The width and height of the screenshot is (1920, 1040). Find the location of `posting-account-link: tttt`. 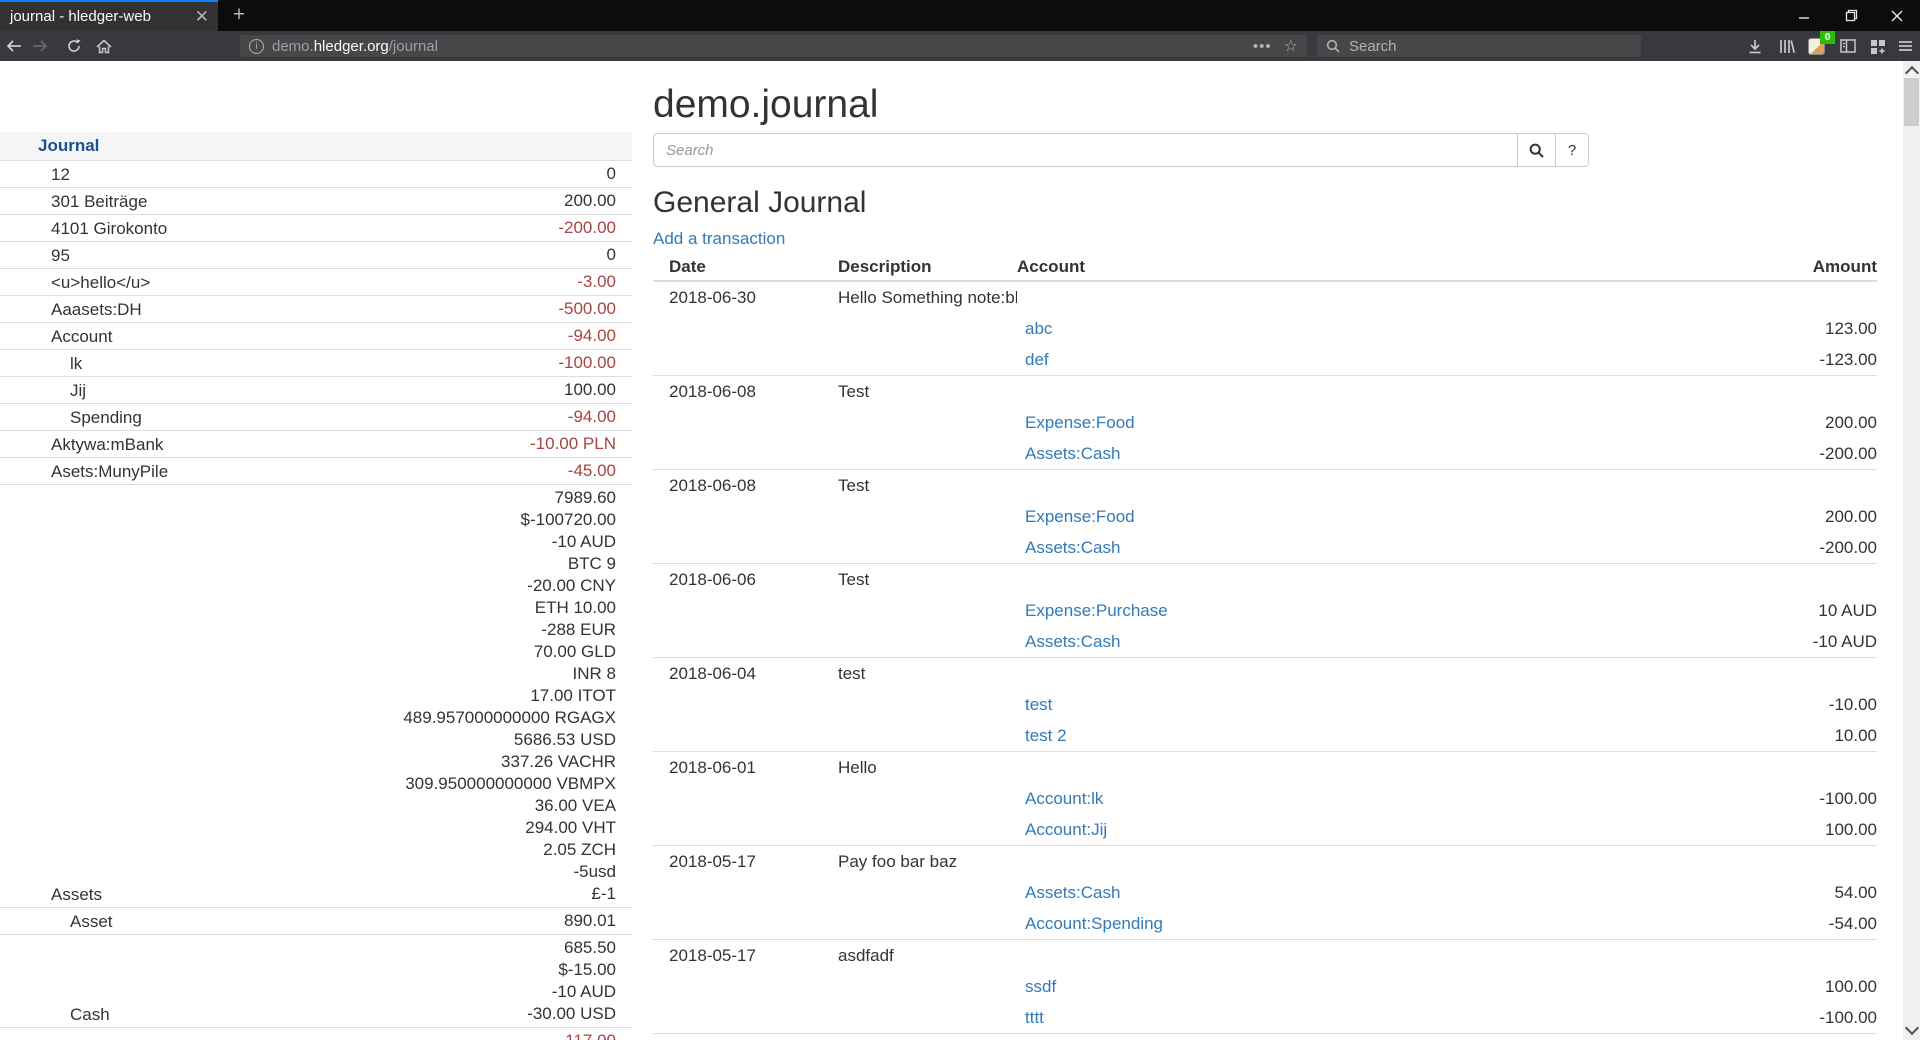

posting-account-link: tttt is located at coordinates (1034, 1017).